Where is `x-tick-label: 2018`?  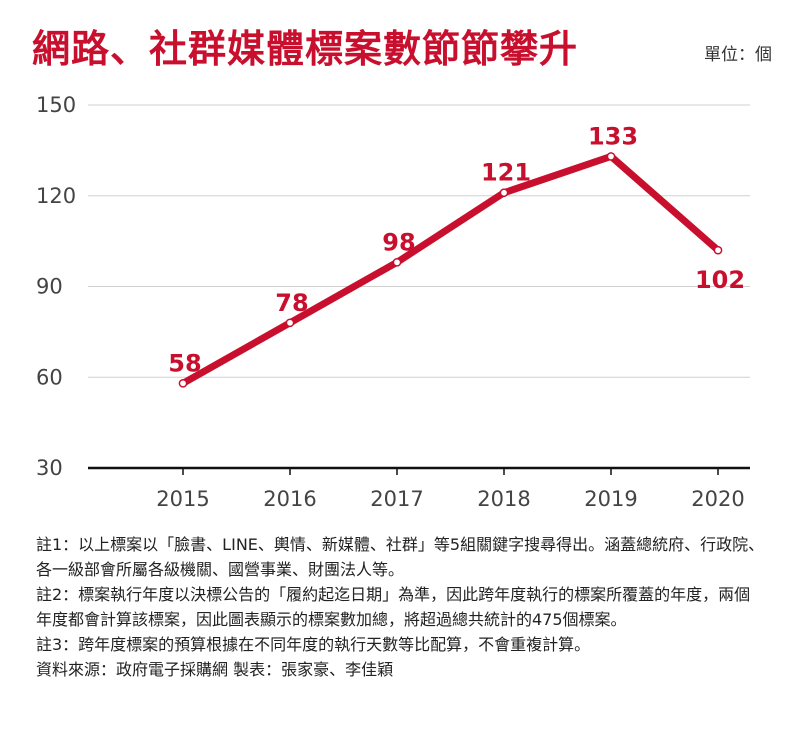 x-tick-label: 2018 is located at coordinates (503, 499).